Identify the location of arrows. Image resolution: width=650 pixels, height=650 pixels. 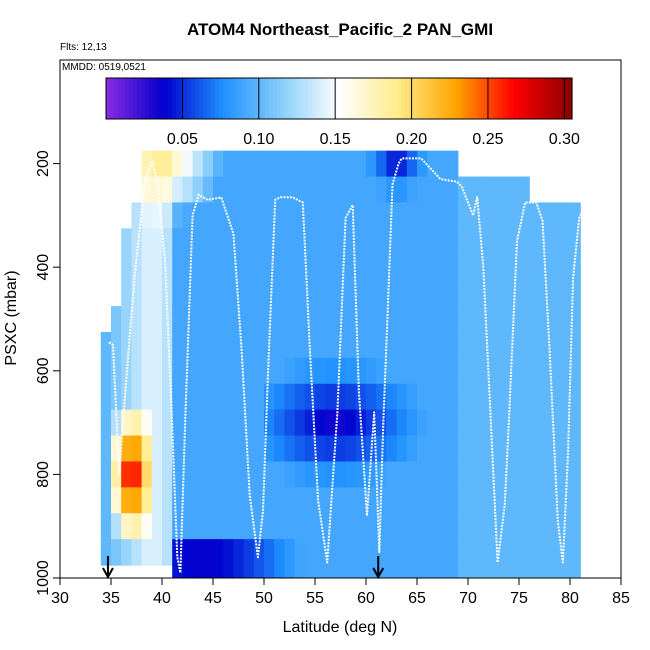
(243, 568).